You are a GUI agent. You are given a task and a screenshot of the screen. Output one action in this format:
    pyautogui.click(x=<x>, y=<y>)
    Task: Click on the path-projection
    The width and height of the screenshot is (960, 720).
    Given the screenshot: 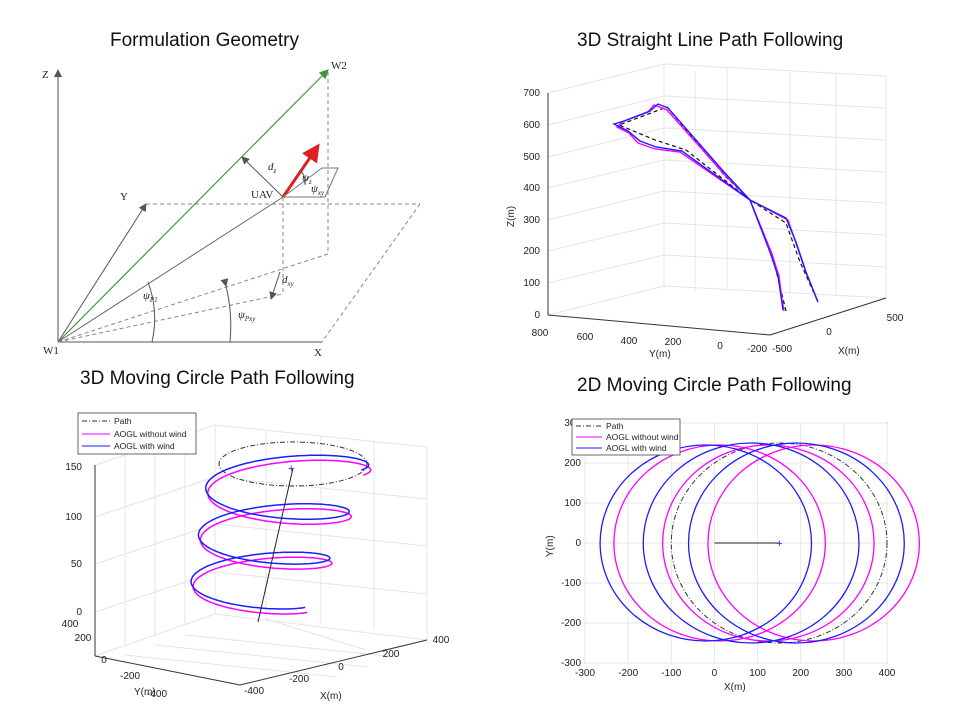 What is the action you would take?
    pyautogui.click(x=193, y=298)
    